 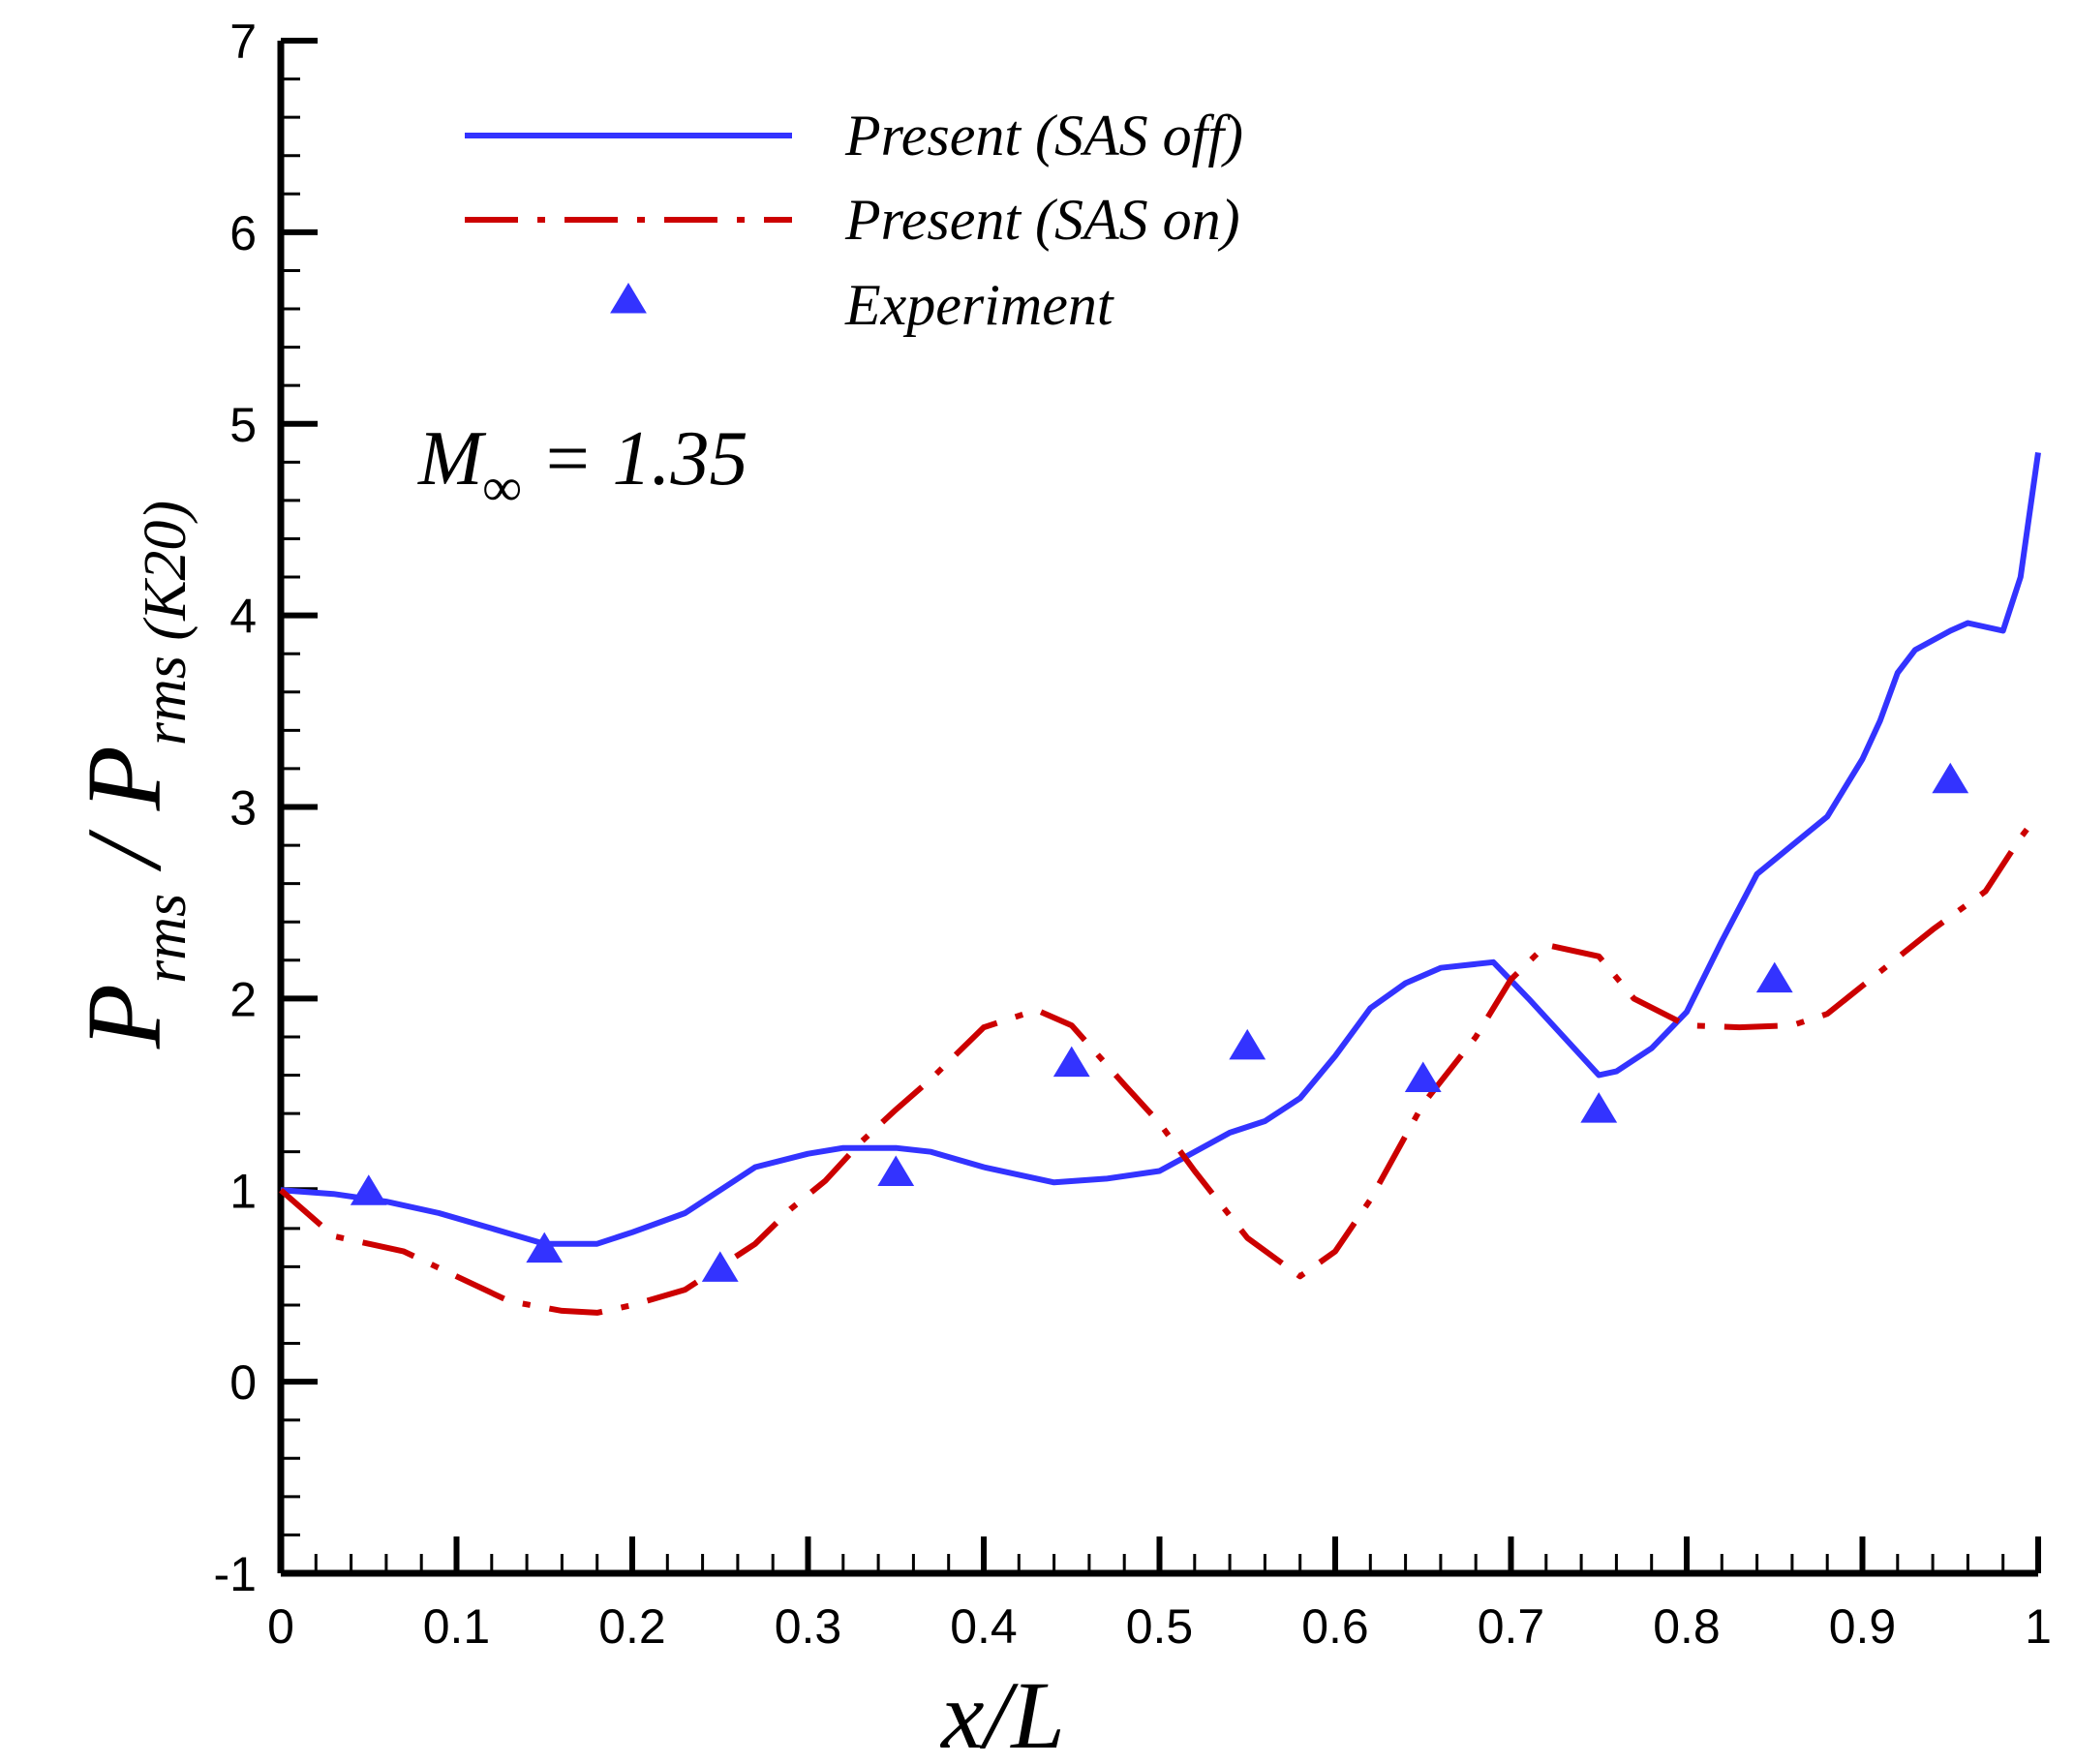 I want to click on x-tick-label: 0, so click(x=280, y=1627).